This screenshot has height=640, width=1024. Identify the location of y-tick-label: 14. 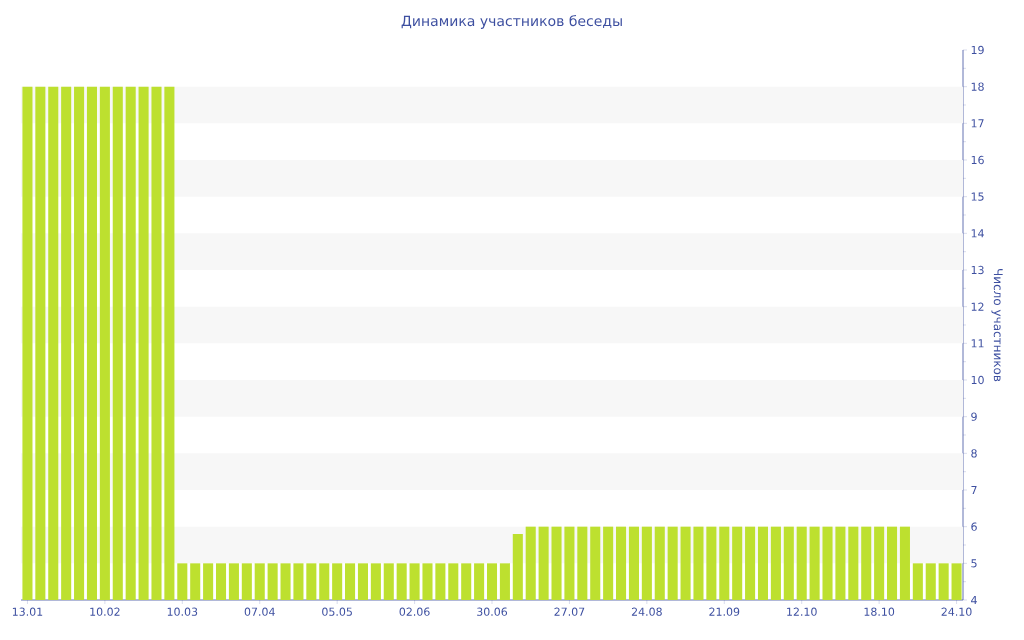
(977, 233).